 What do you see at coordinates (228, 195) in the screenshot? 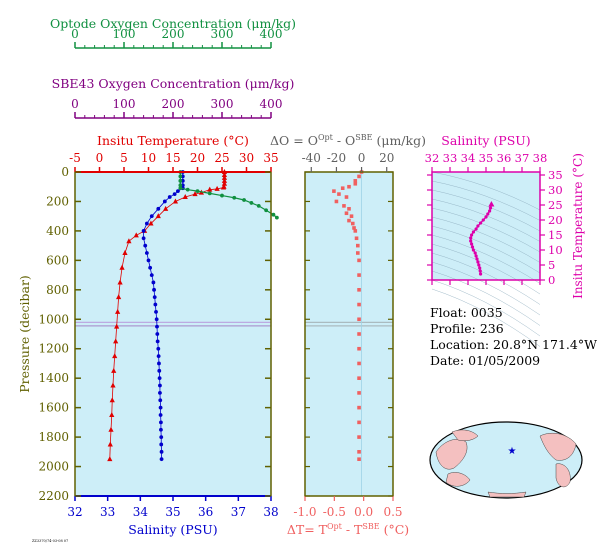
I see `optode-line` at bounding box center [228, 195].